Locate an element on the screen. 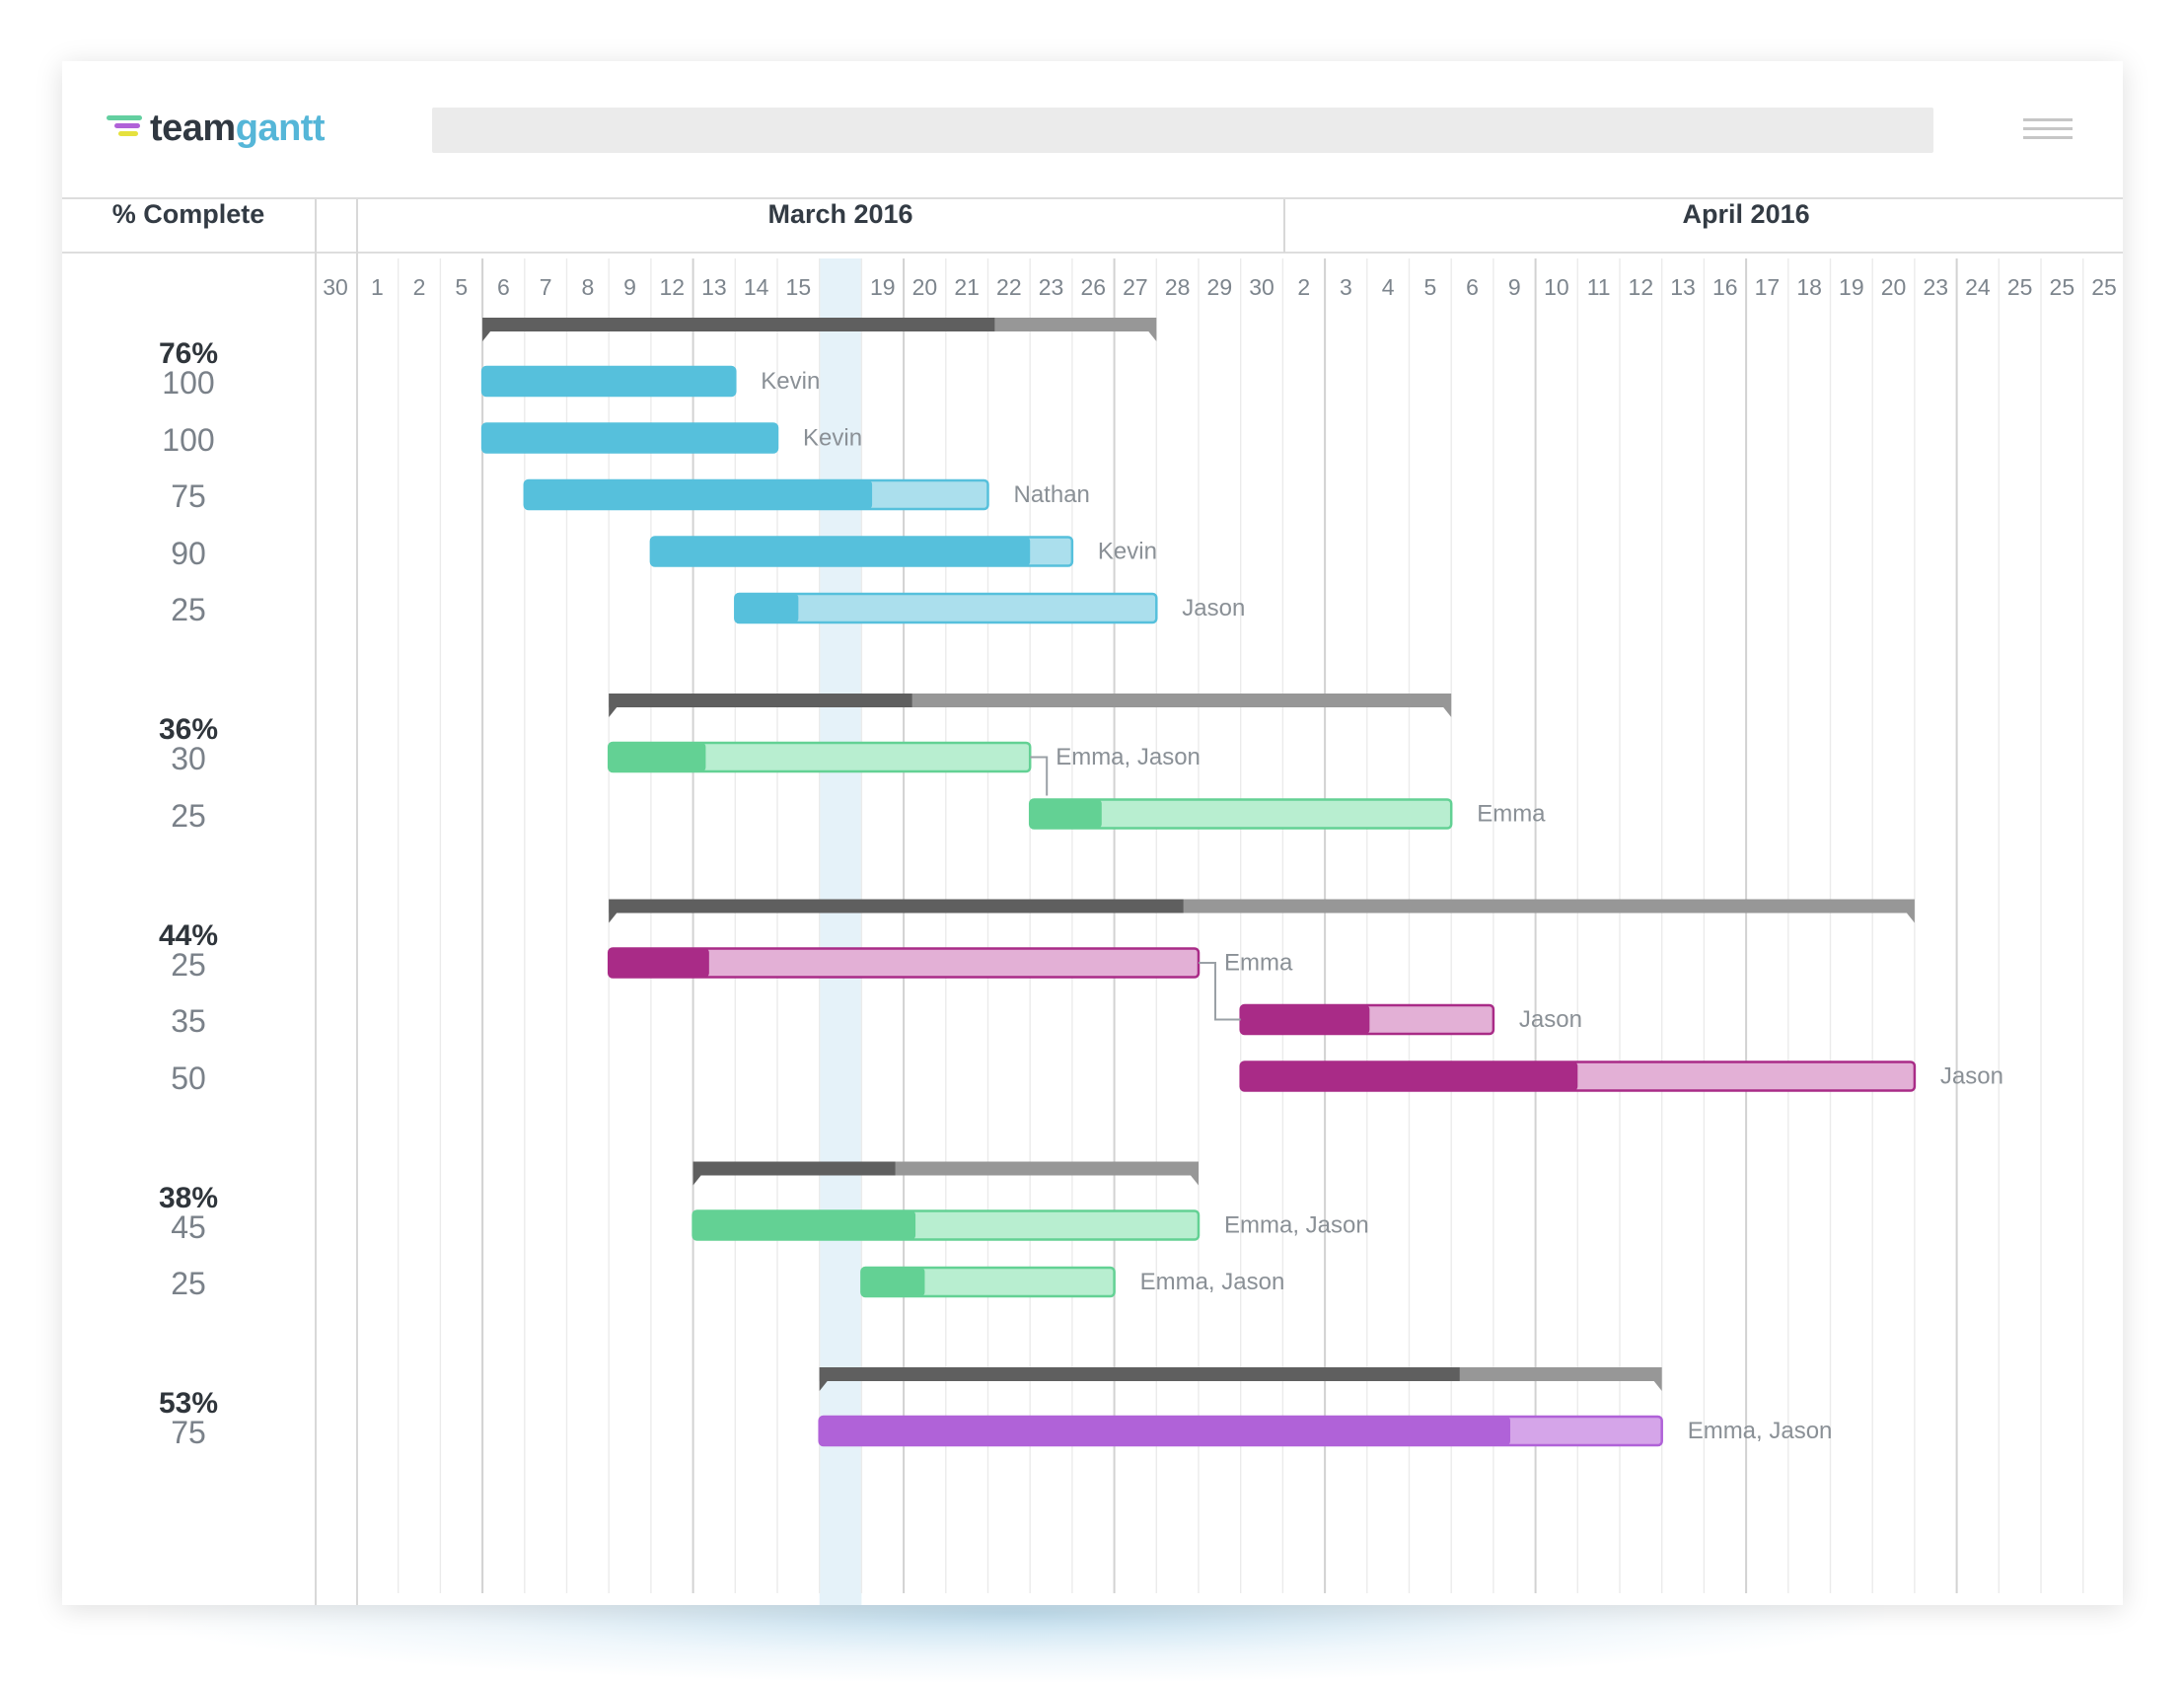  logo-bars-icon is located at coordinates (126, 126).